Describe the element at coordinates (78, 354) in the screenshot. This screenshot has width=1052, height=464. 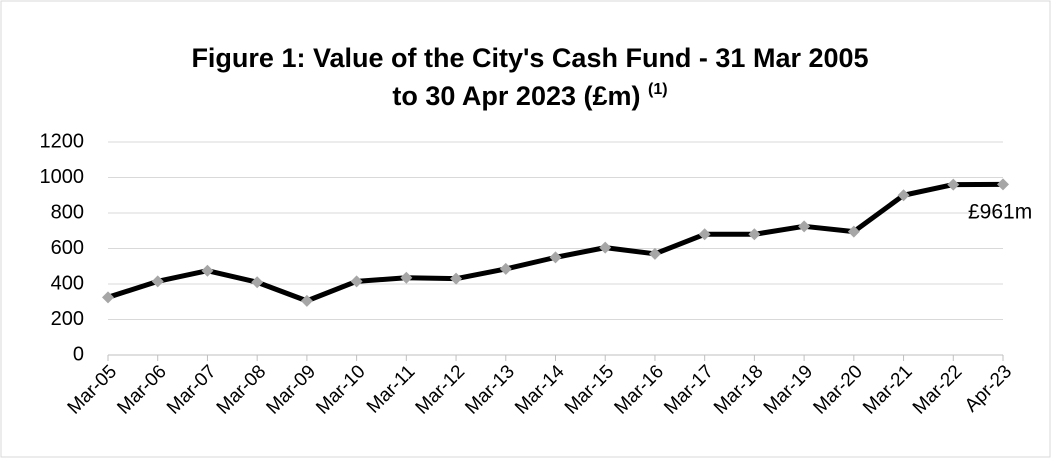
I see `y-tick-label: 0` at that location.